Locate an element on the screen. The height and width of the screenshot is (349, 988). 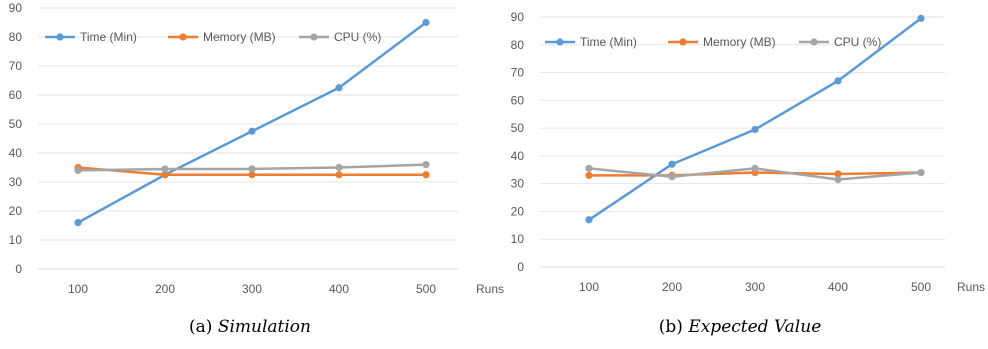
figure-caption: (a) Simulation is located at coordinates (250, 327).